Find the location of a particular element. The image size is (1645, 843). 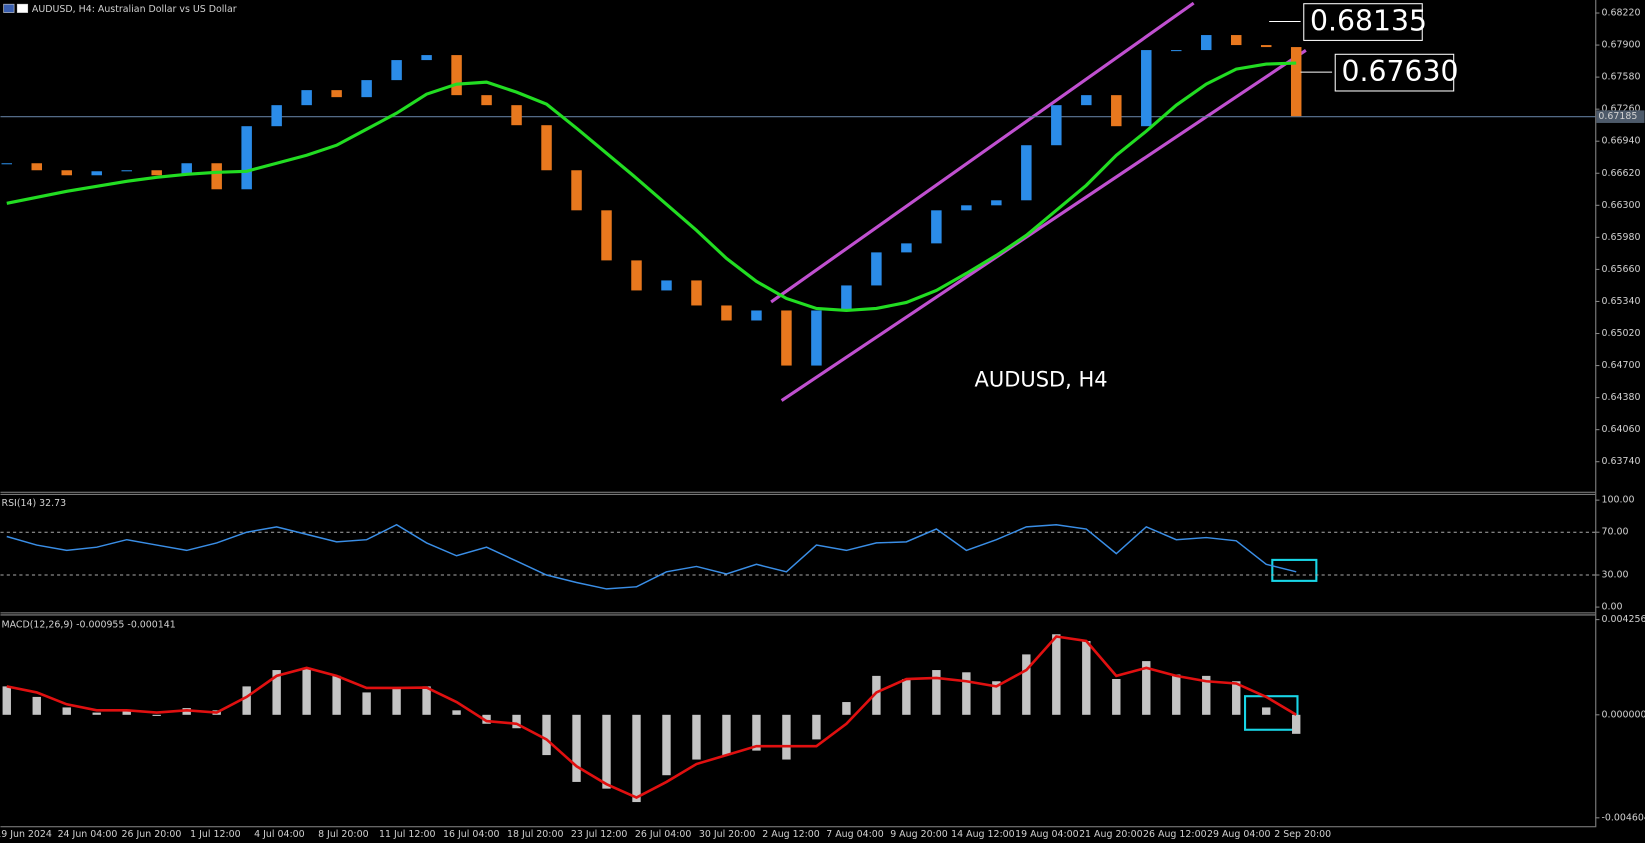

y-tick-label: 0.63740 is located at coordinates (1621, 461).